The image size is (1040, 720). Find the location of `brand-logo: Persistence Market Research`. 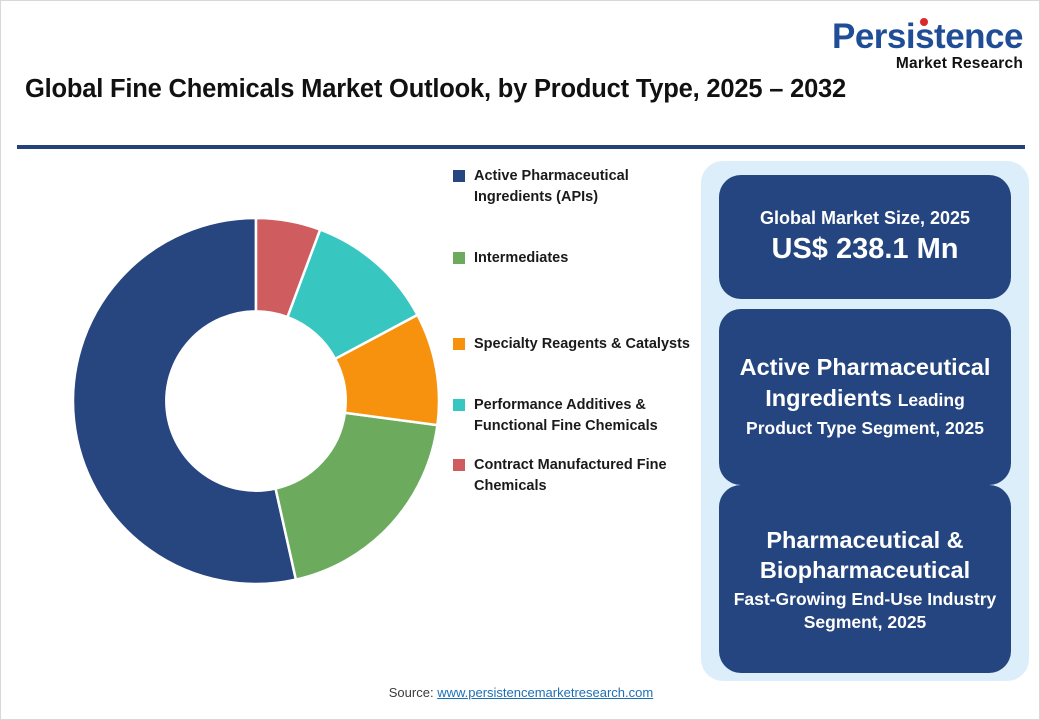

brand-logo: Persistence Market Research is located at coordinates (927, 44).